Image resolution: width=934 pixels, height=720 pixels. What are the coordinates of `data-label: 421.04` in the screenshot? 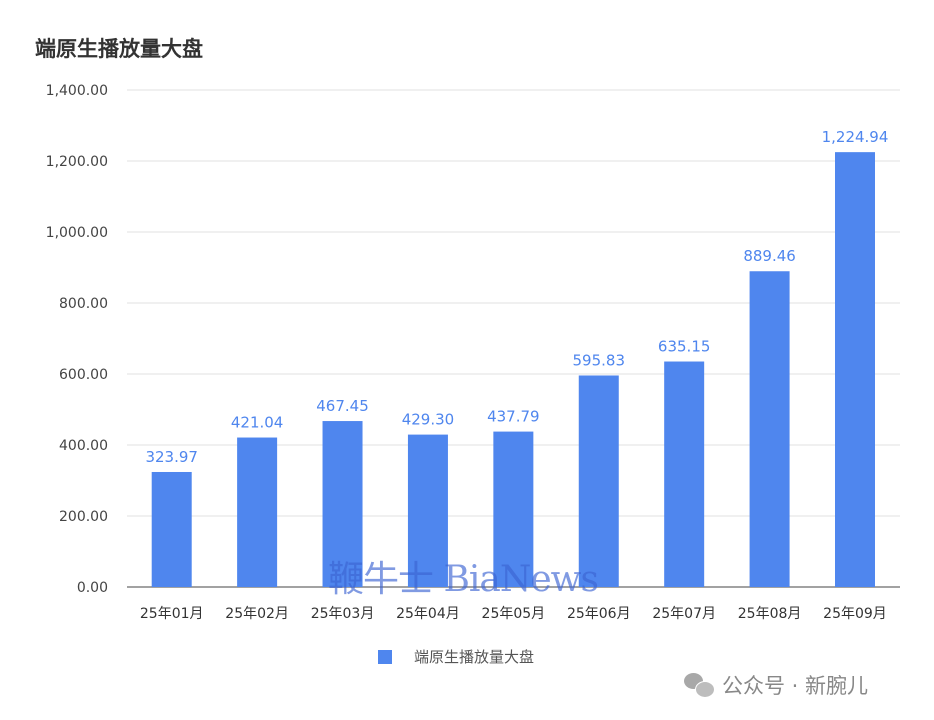 It's located at (257, 423).